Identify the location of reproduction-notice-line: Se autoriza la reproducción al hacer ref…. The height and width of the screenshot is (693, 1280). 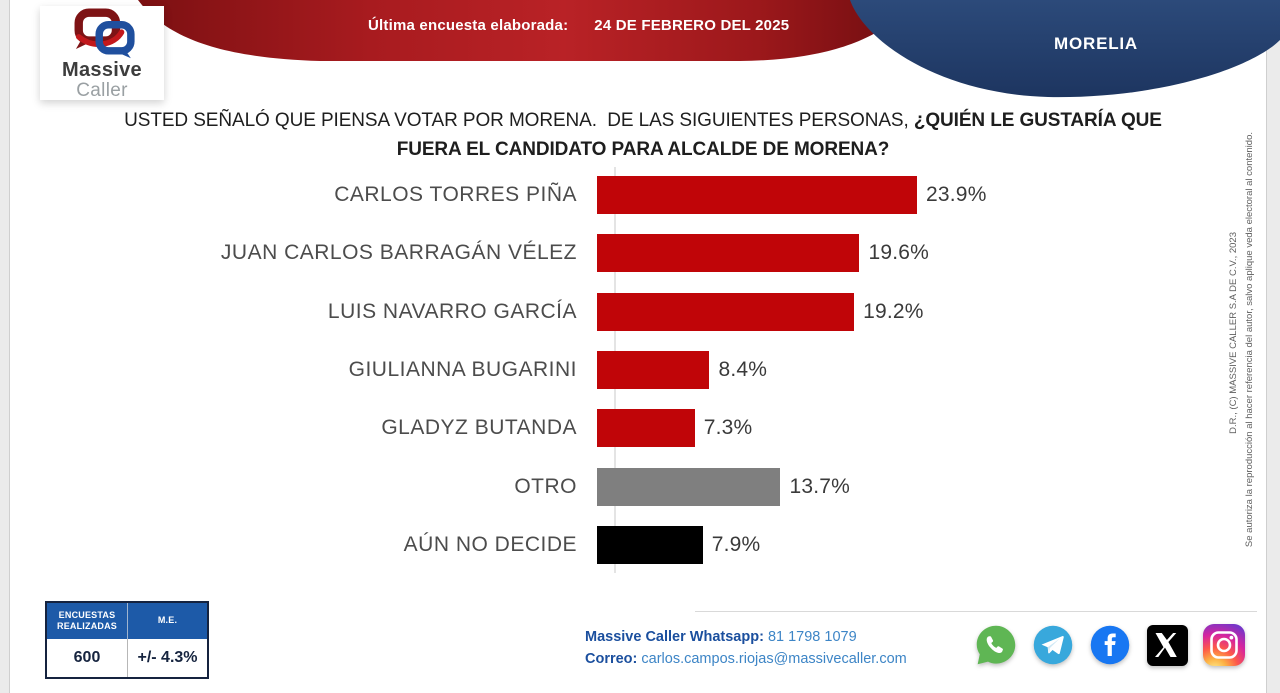
(1249, 340).